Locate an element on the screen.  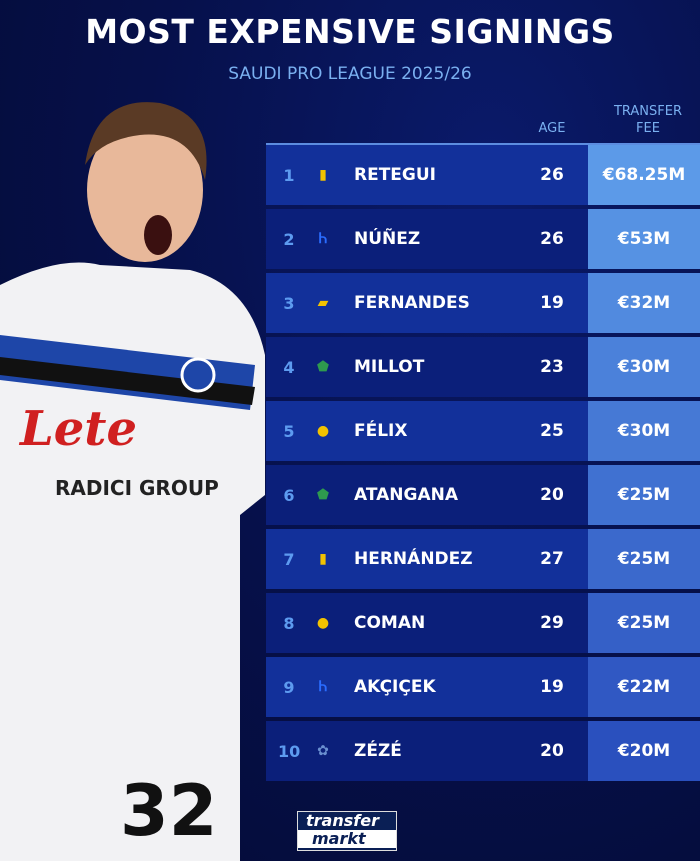
transfer-fee: €20M is located at coordinates (644, 751).